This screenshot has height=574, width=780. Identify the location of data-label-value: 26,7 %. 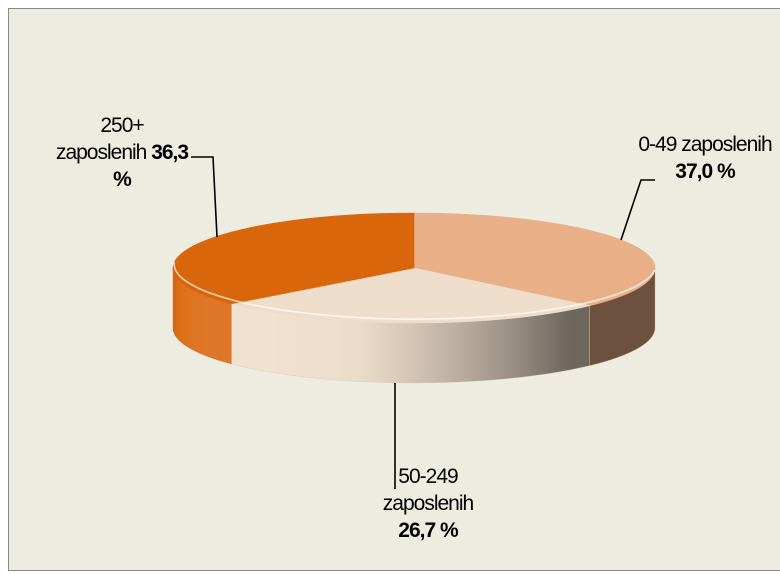
(428, 530).